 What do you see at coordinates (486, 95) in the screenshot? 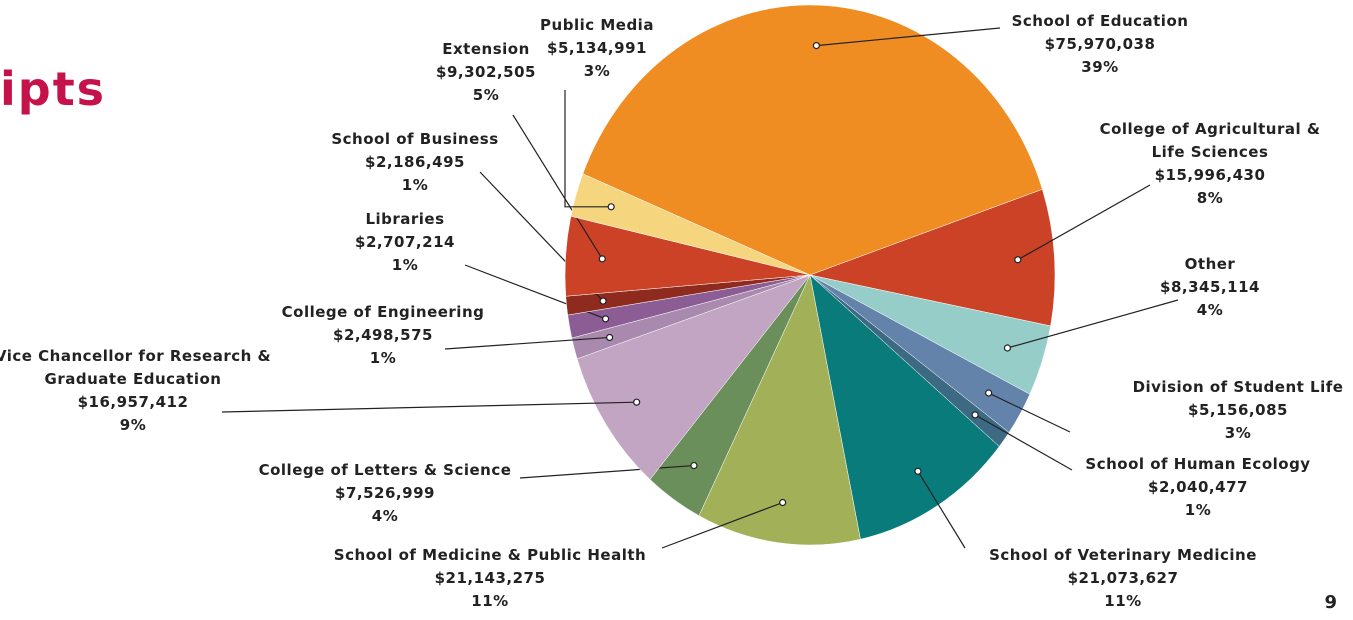
I see `percent-label: 5%` at bounding box center [486, 95].